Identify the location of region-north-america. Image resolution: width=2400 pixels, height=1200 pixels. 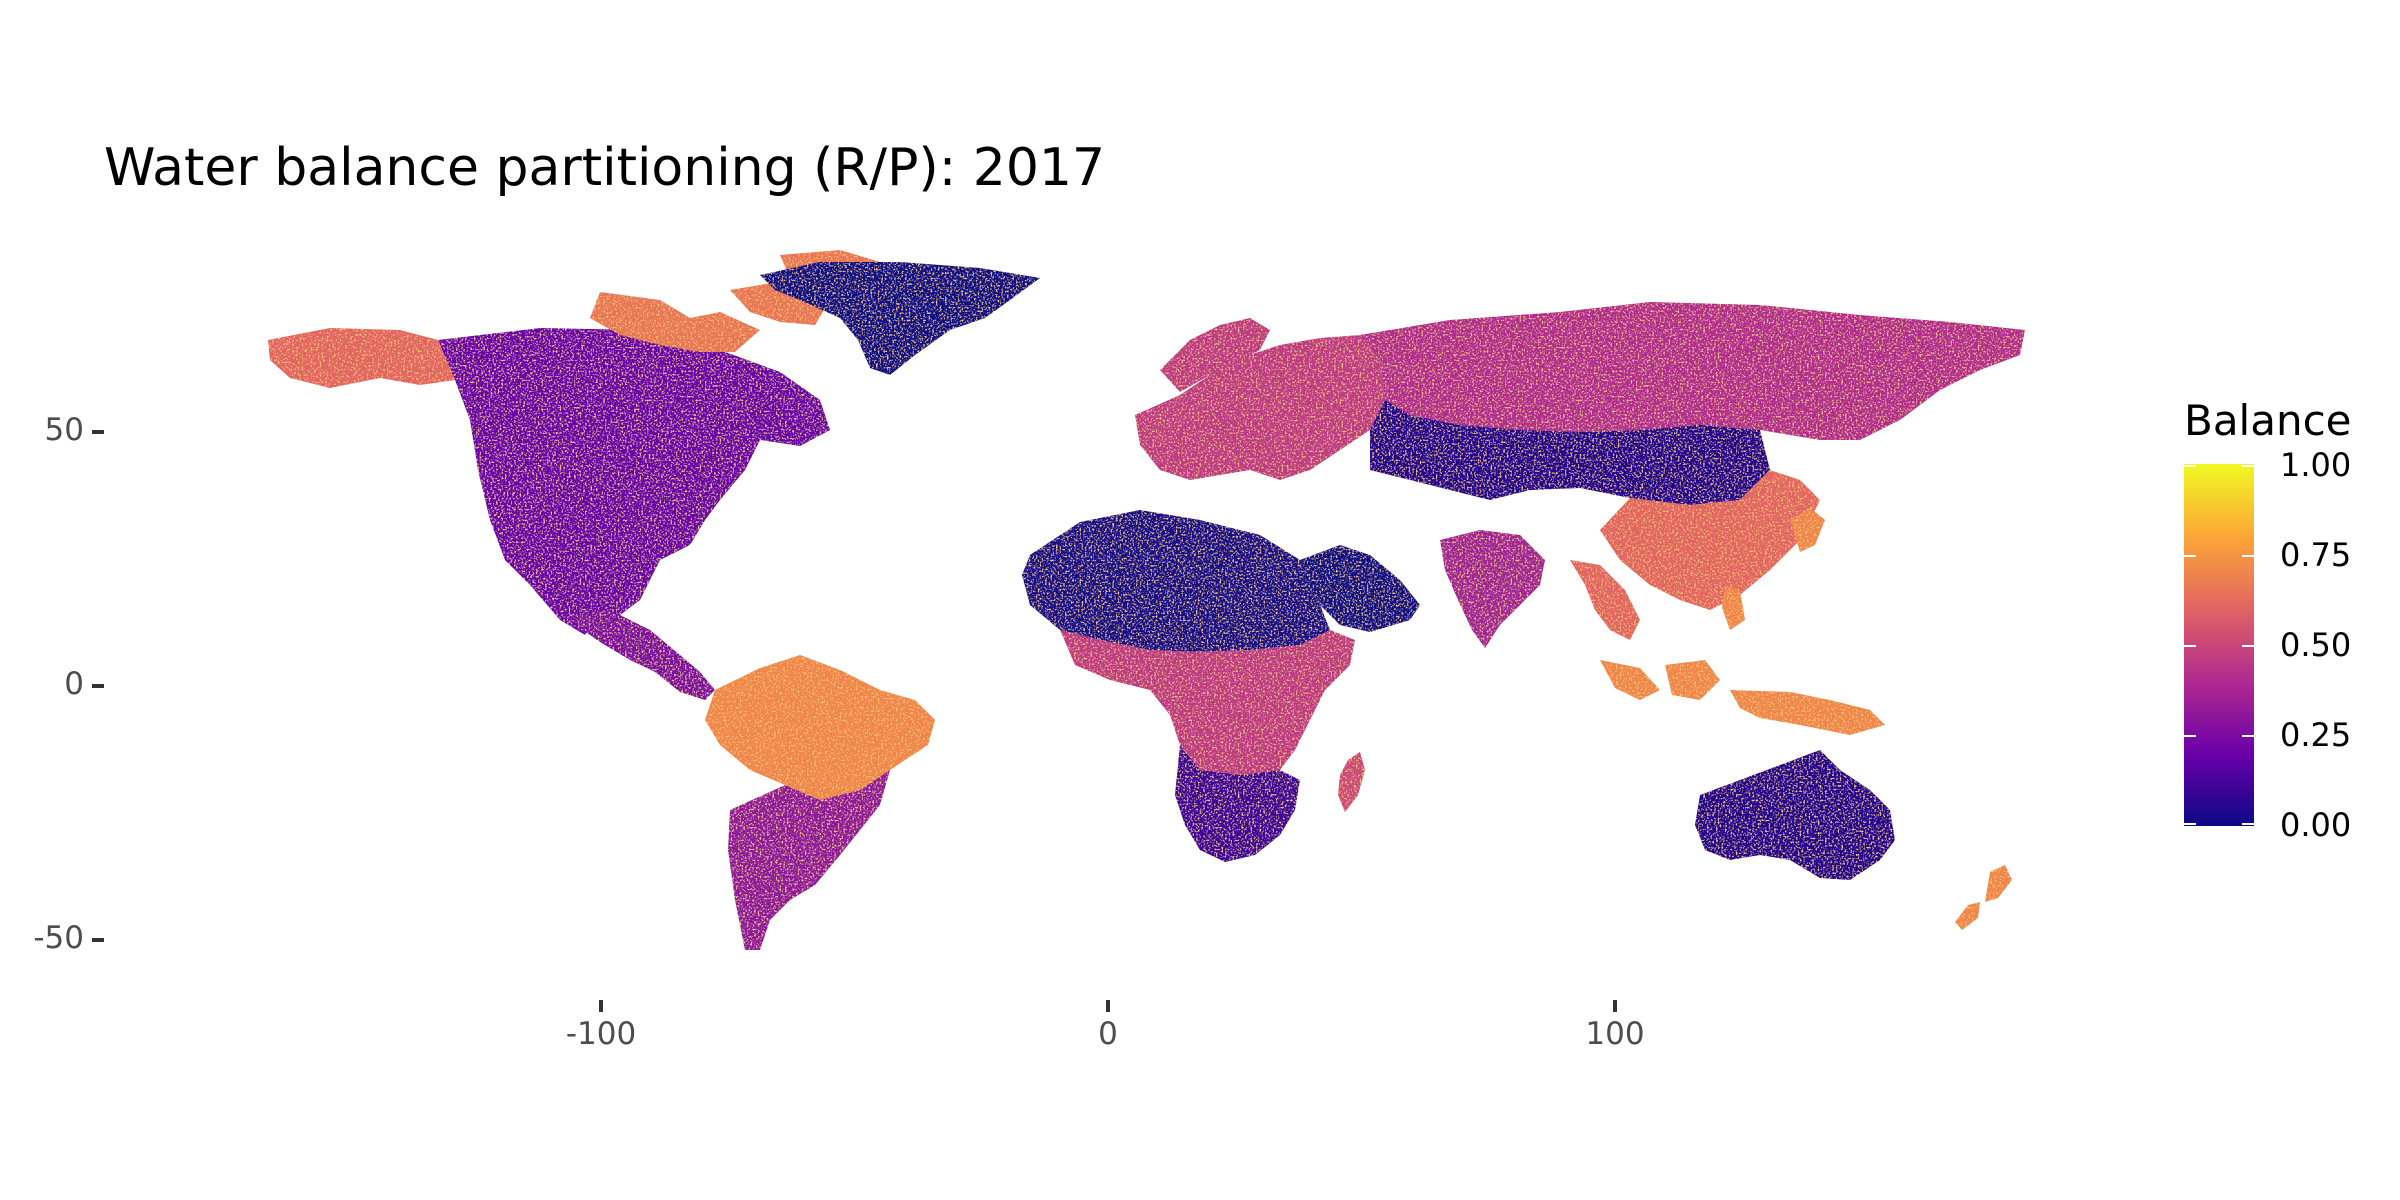
(634, 481).